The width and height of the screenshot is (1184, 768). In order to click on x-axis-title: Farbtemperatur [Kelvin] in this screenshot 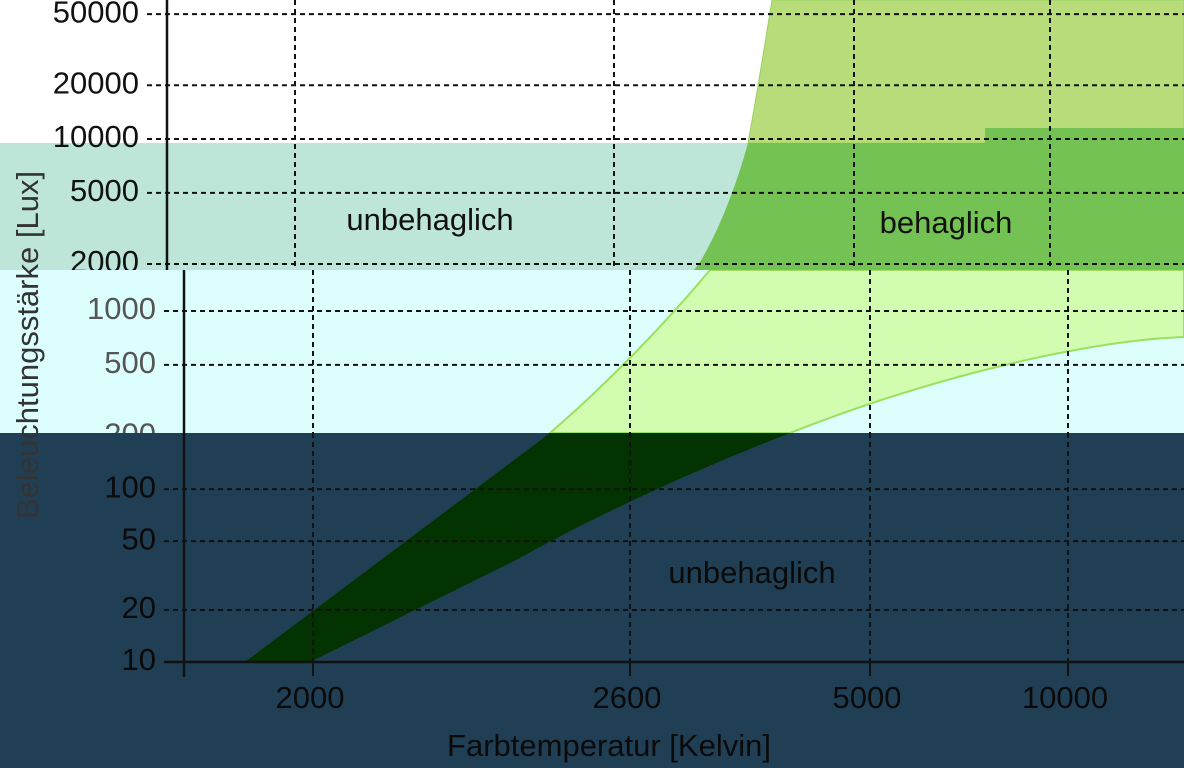, I will do `click(609, 745)`.